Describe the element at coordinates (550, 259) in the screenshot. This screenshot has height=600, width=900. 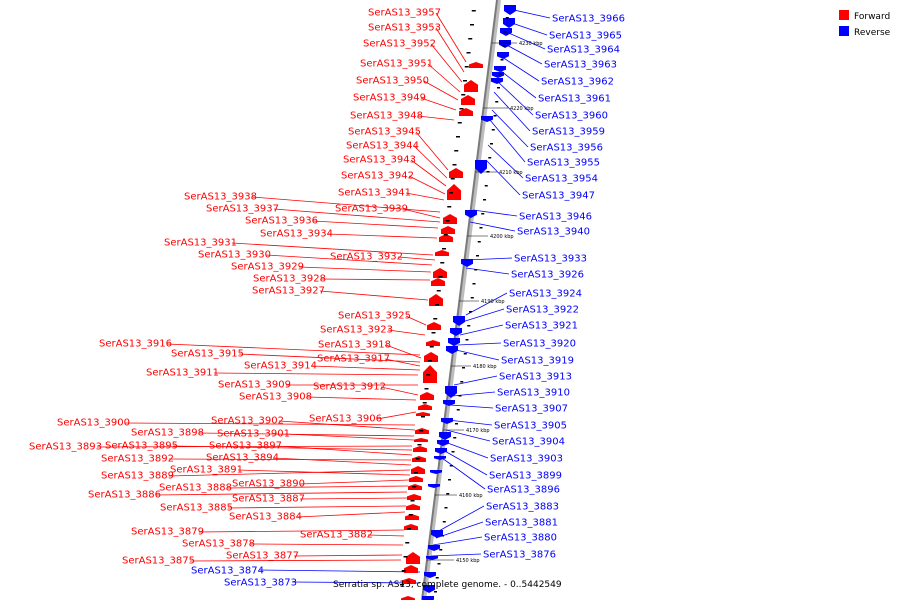
I see `gene-label-SerAS13_3933: SerAS13_3933` at that location.